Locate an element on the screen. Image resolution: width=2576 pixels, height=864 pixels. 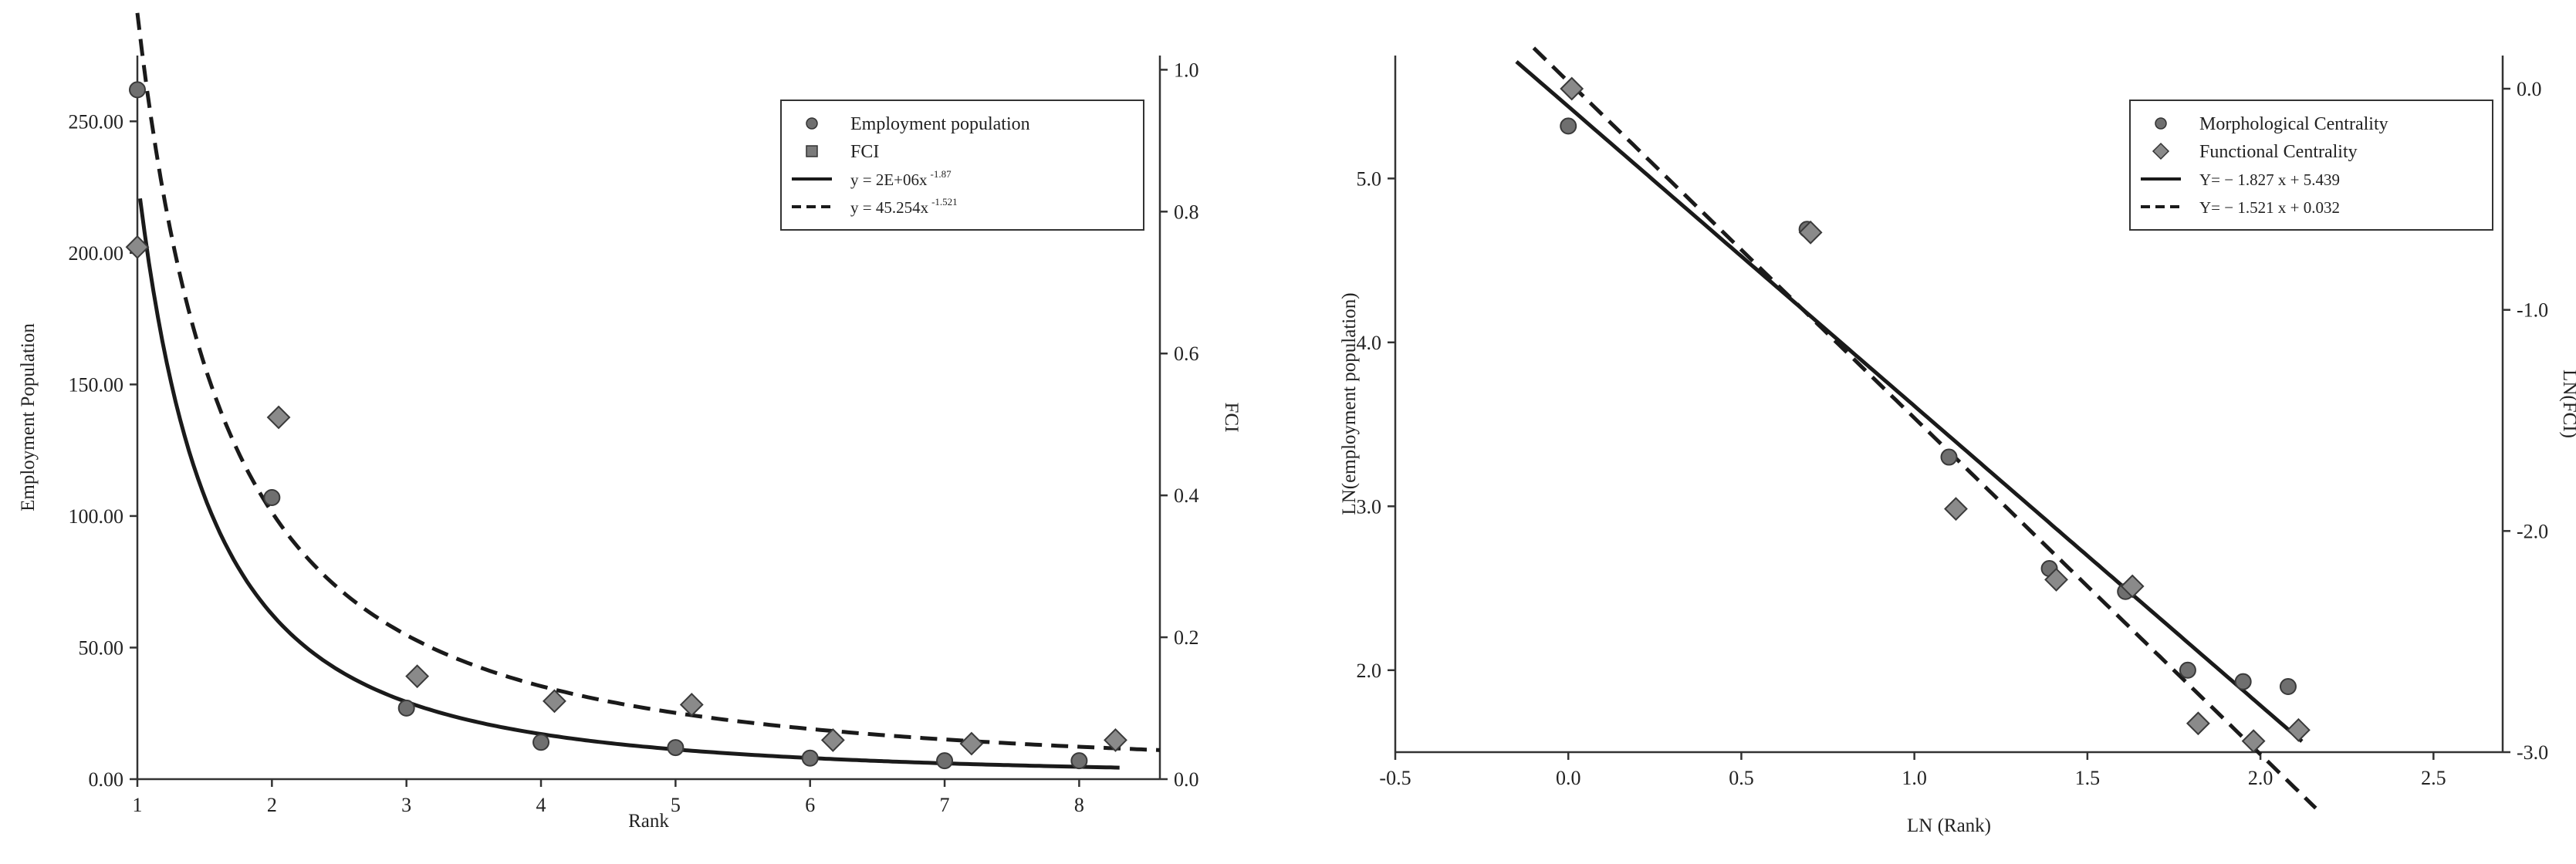
y-tick-label: 2.0 is located at coordinates (1369, 671).